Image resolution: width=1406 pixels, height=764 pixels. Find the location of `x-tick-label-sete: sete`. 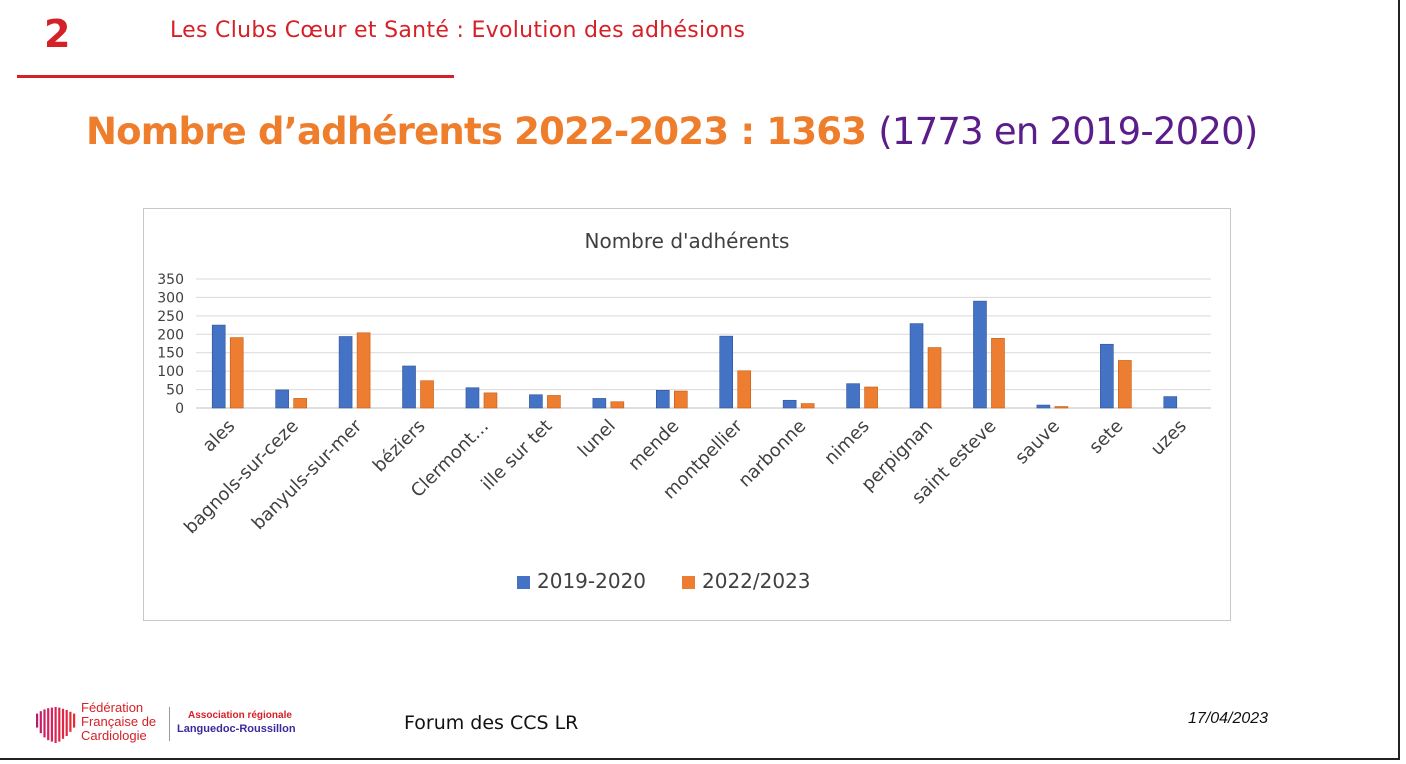

x-tick-label-sete: sete is located at coordinates (1106, 437).